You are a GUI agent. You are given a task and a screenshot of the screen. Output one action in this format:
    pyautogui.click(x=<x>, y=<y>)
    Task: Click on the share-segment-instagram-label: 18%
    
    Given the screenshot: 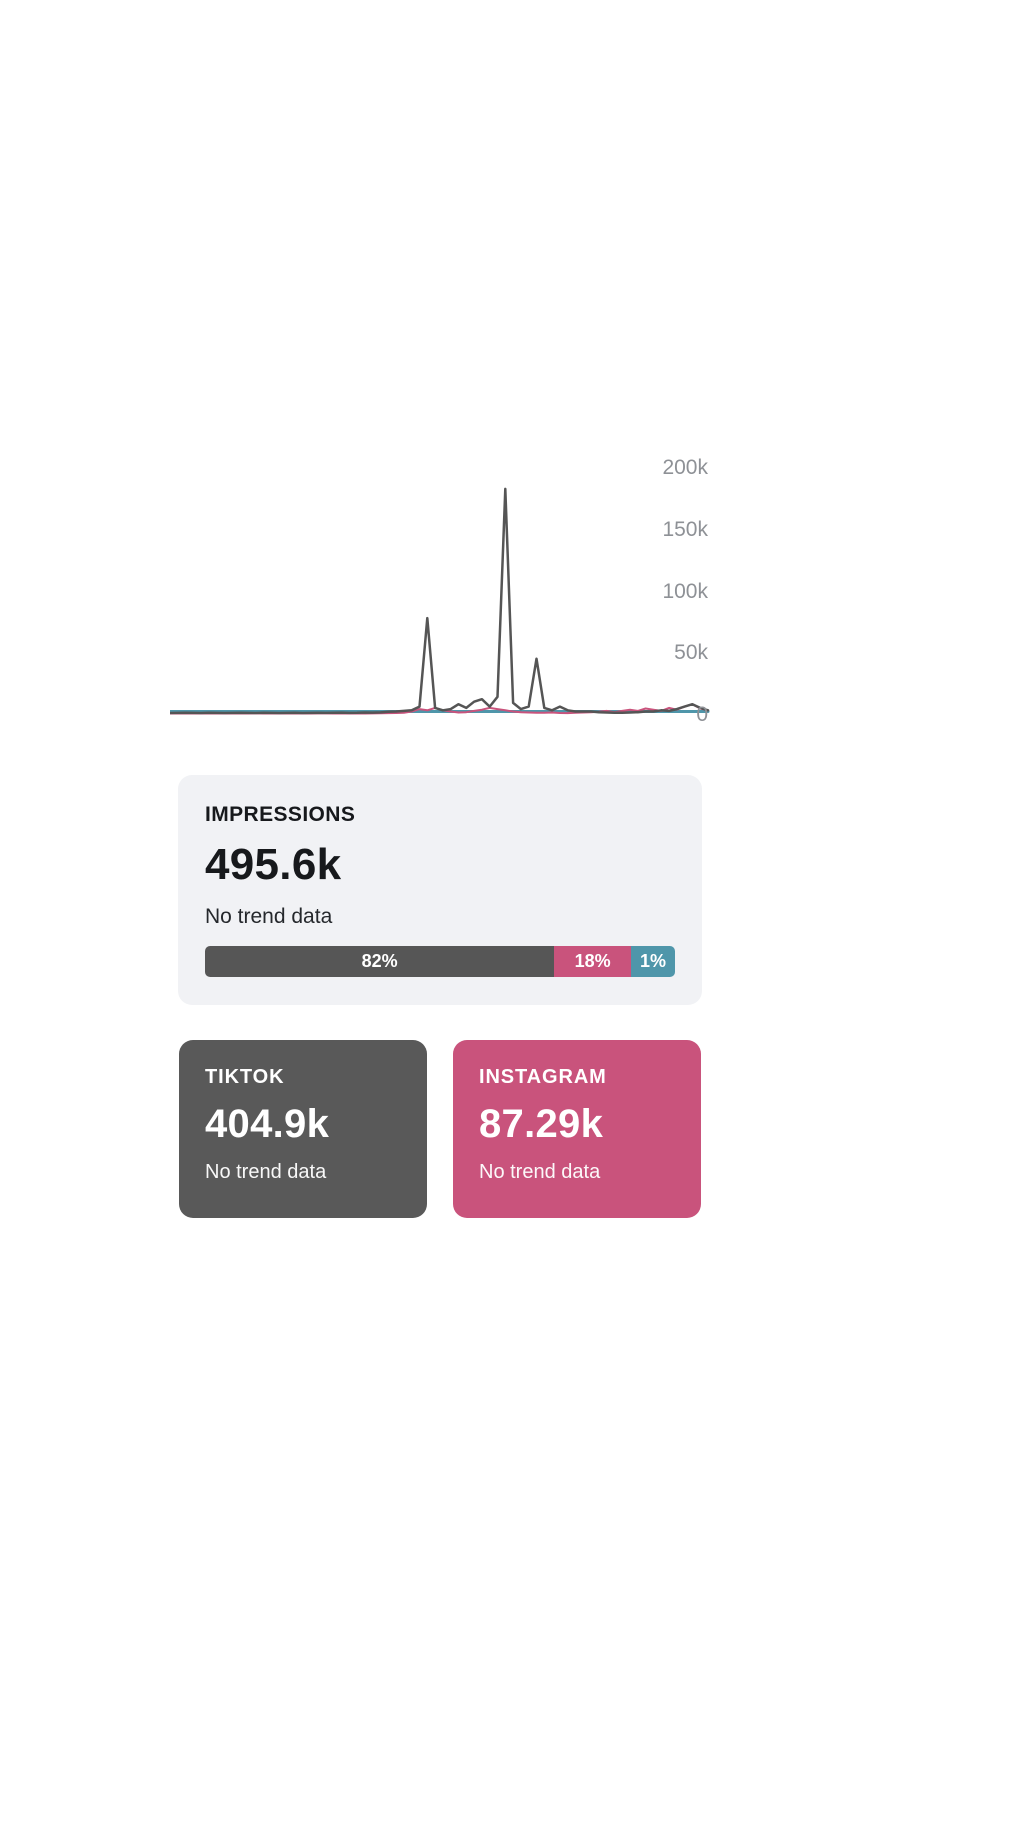 What is the action you would take?
    pyautogui.click(x=592, y=961)
    